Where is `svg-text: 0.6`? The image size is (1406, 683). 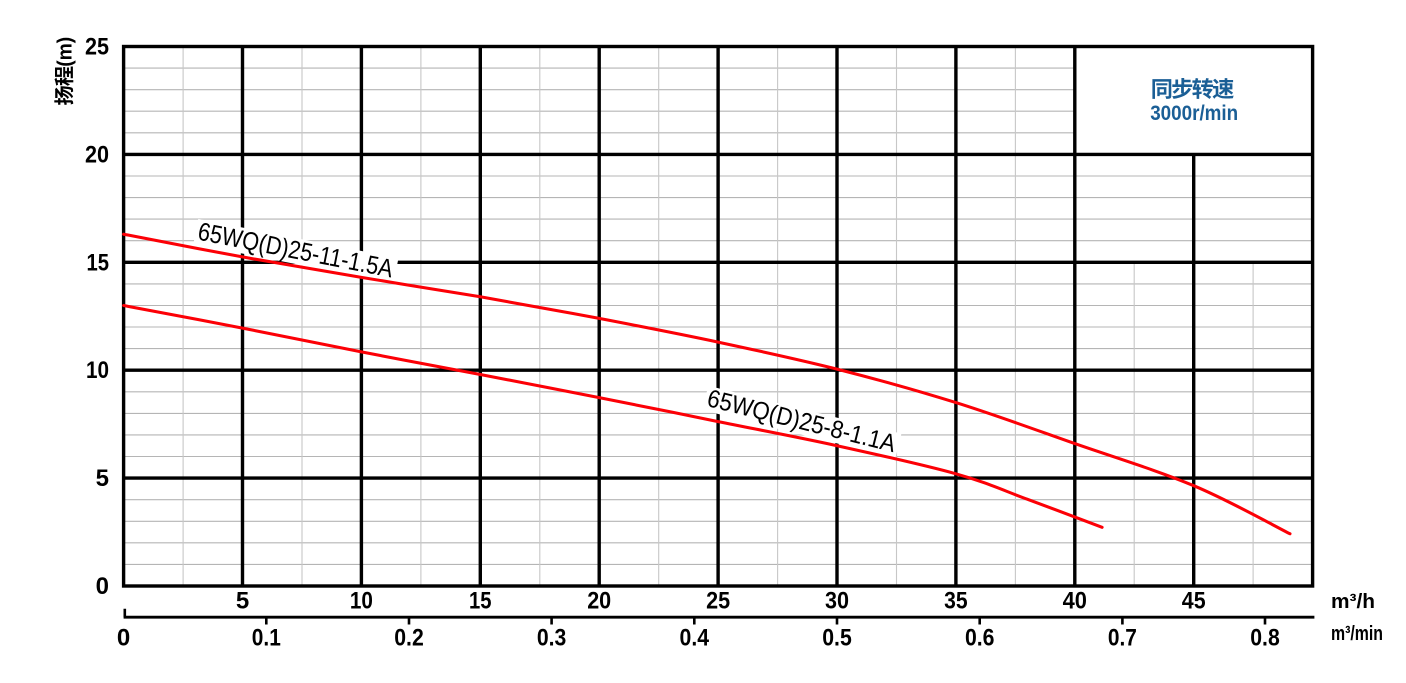 svg-text: 0.6 is located at coordinates (980, 638).